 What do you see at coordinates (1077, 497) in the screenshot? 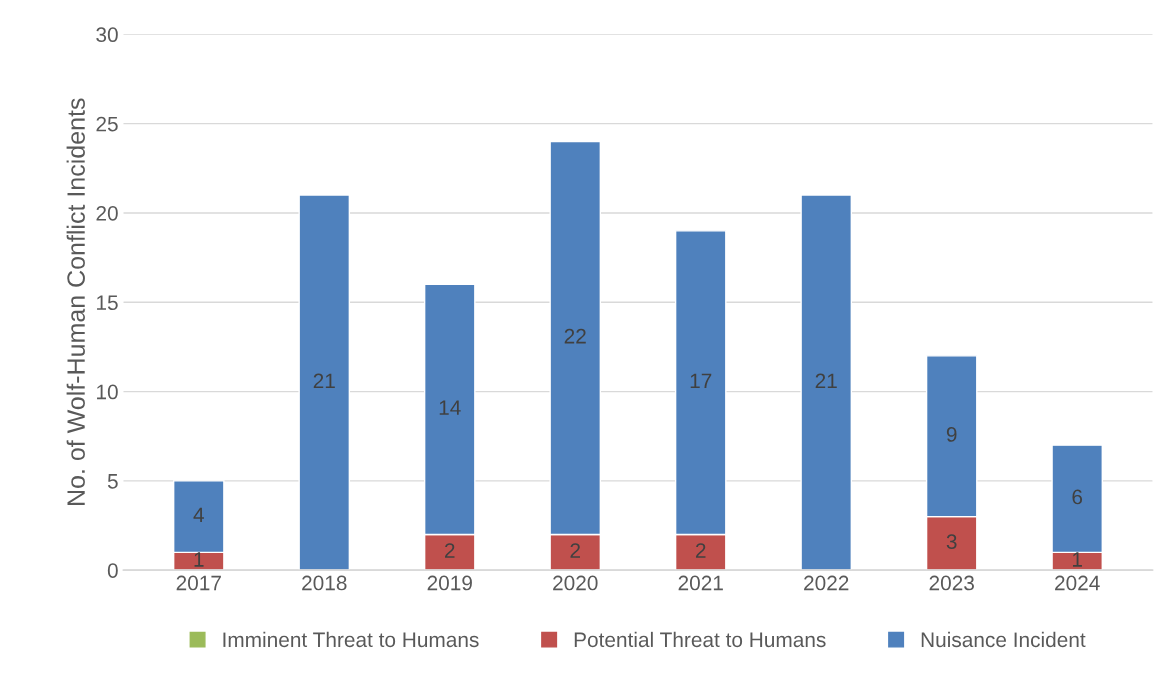
I see `data-label: 6` at bounding box center [1077, 497].